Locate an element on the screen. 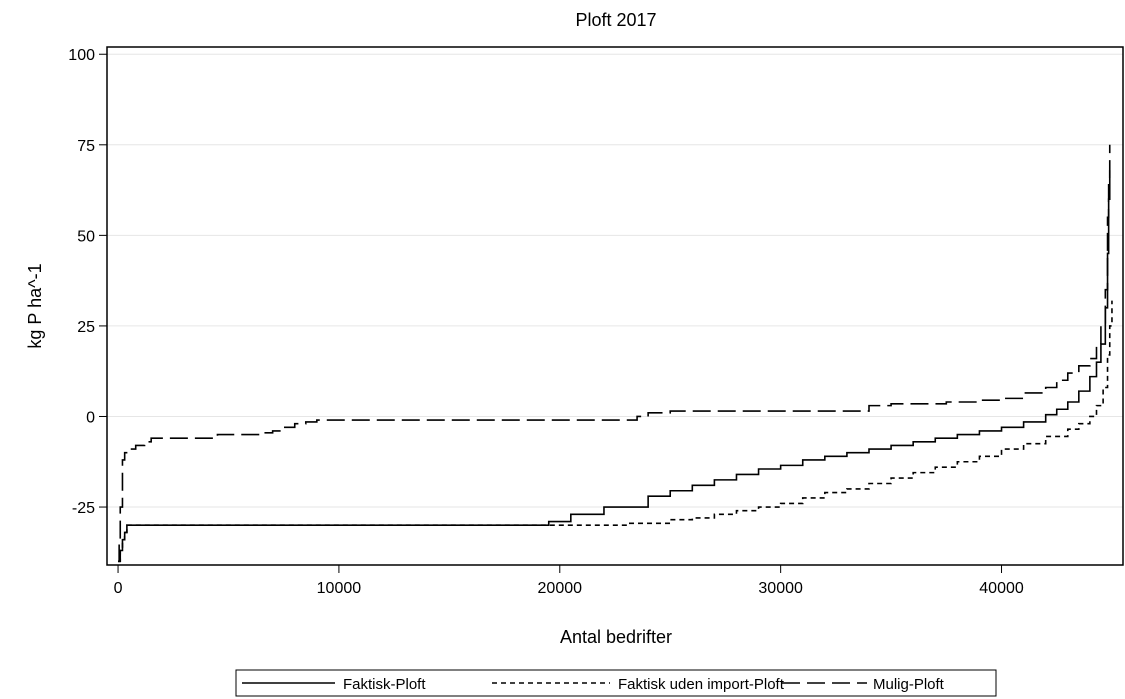 This screenshot has width=1125, height=699. x-tick-label: 30000 is located at coordinates (780, 588).